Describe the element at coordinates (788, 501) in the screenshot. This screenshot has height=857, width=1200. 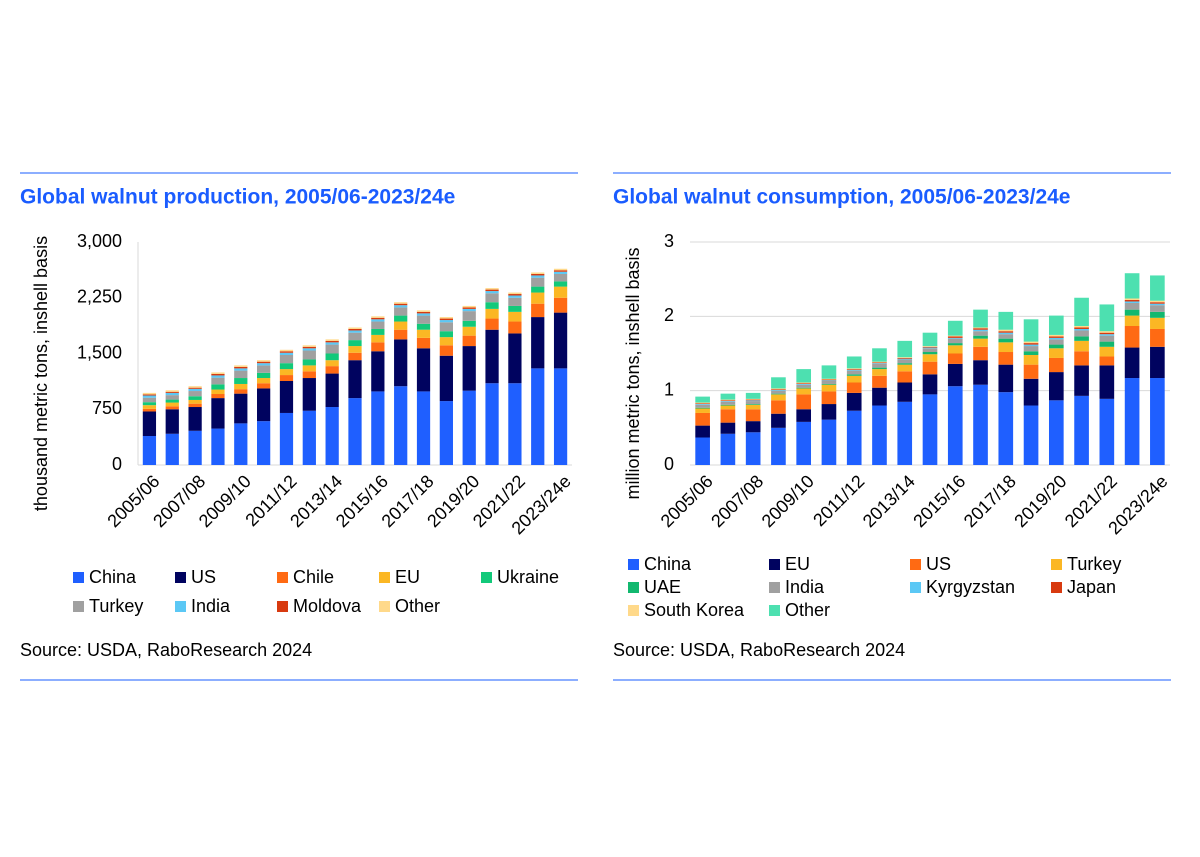
I see `x-tick-label: 2009/10` at that location.